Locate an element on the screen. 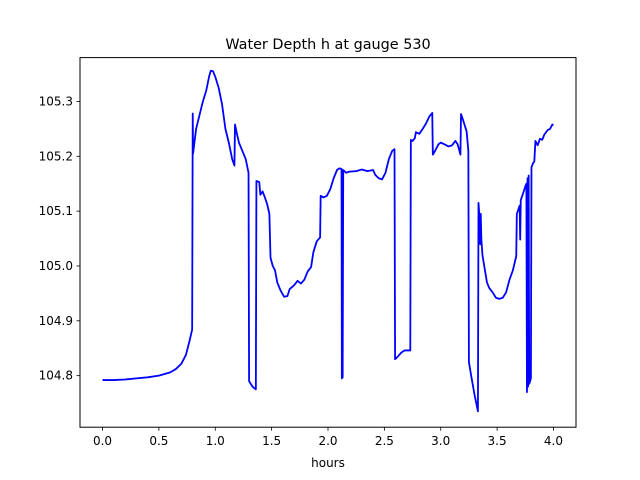 The width and height of the screenshot is (640, 480). x-tick-label: 0.5 is located at coordinates (158, 441).